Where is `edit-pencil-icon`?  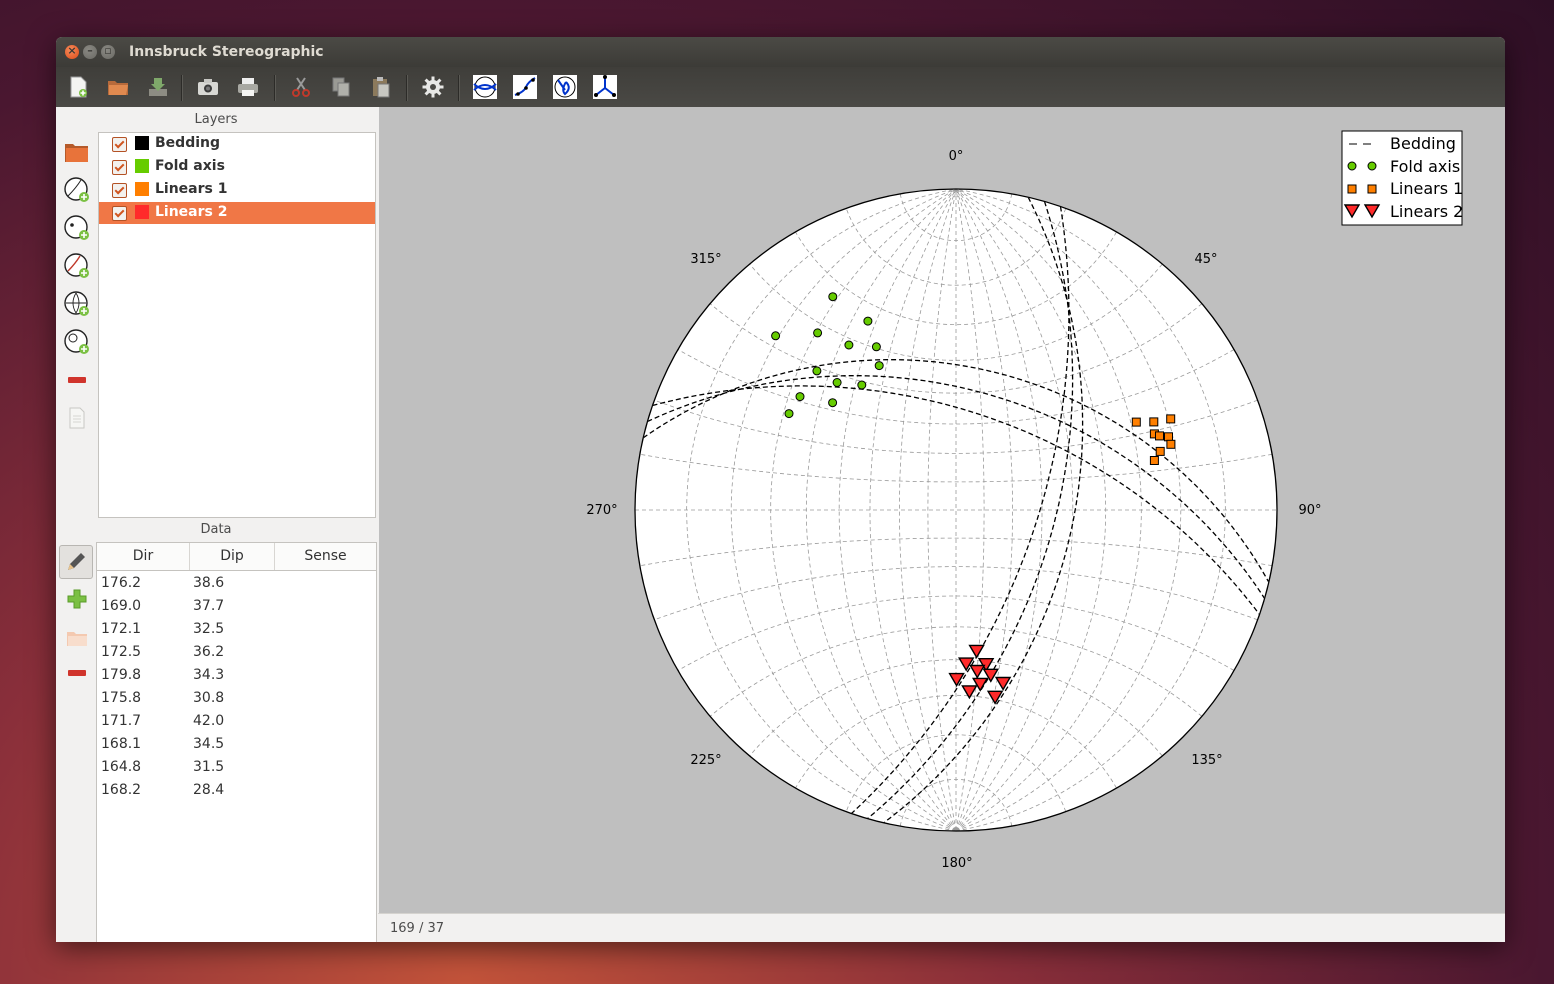
edit-pencil-icon is located at coordinates (76, 562).